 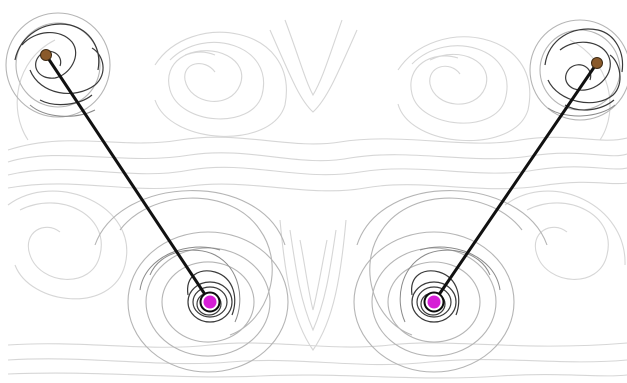 I want to click on left-pivot-joint, so click(x=46, y=55).